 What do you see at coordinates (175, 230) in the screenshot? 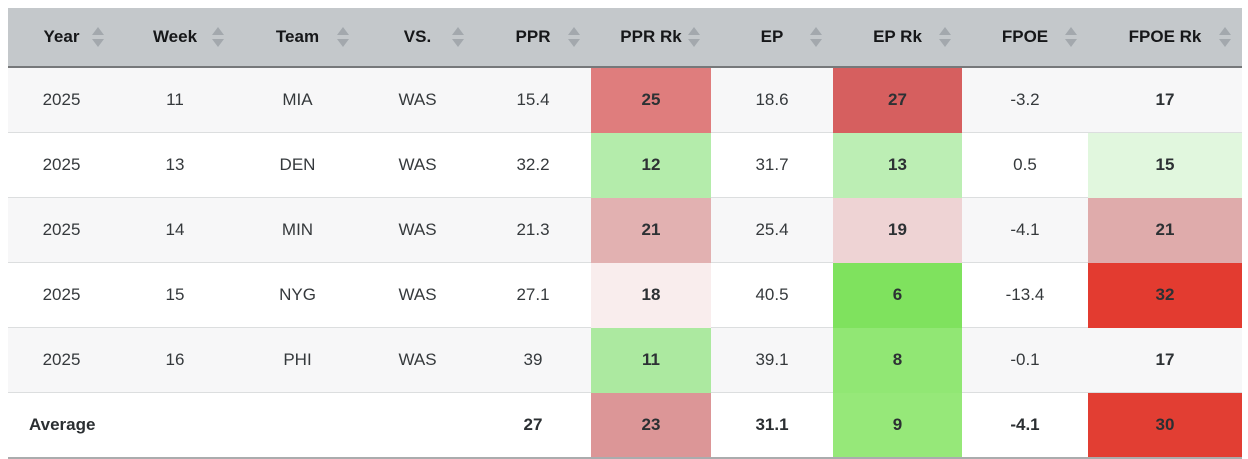
I see `week-cell: 14` at bounding box center [175, 230].